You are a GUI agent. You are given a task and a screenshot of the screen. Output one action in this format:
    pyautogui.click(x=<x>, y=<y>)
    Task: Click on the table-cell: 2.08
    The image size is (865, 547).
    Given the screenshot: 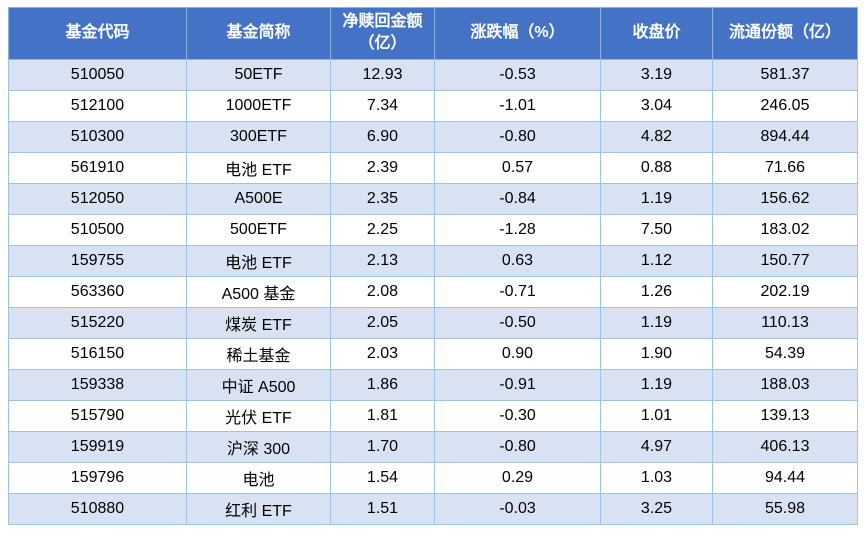 What is the action you would take?
    pyautogui.click(x=382, y=291)
    